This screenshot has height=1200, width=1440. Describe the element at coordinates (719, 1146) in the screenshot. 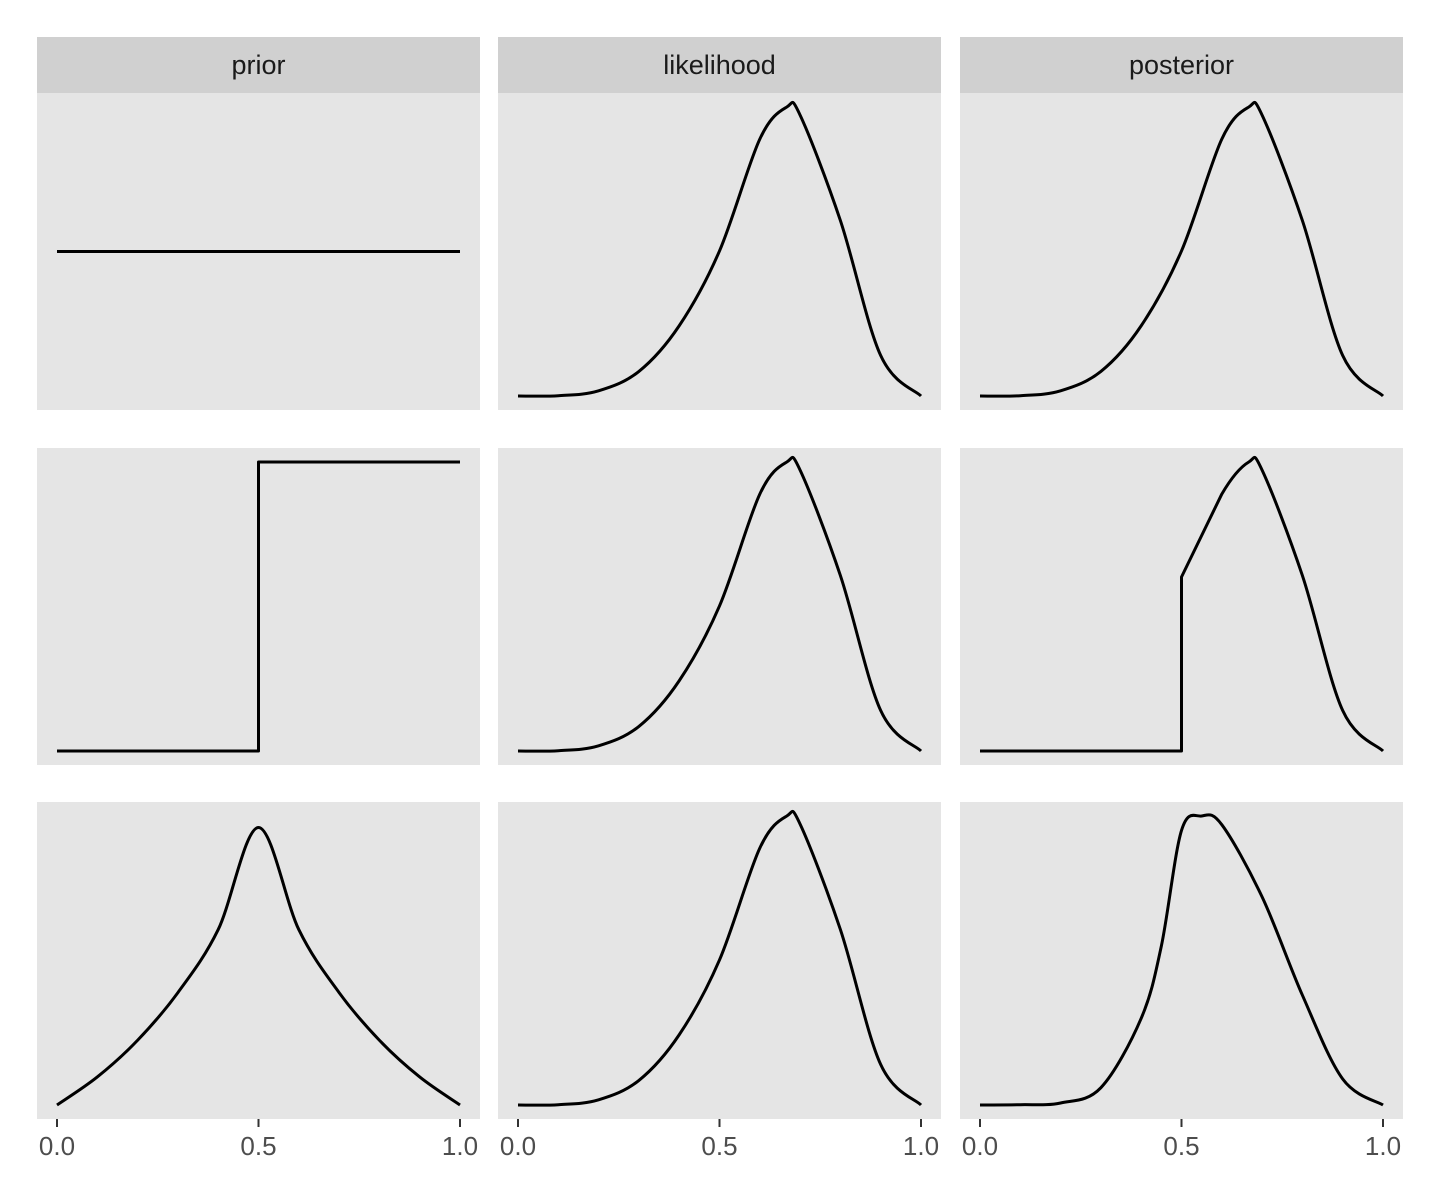

I see `x-tick-label-likelihood-1: 0.5` at that location.